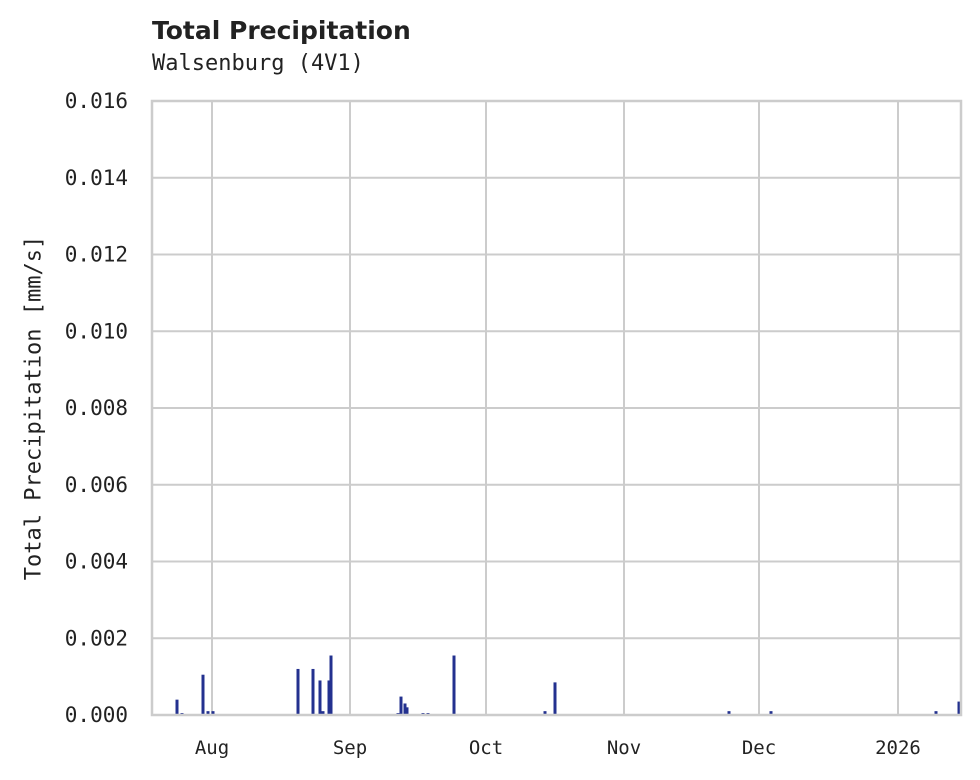 This screenshot has width=980, height=780. Describe the element at coordinates (96, 715) in the screenshot. I see `y-tick-label: 0.000` at that location.